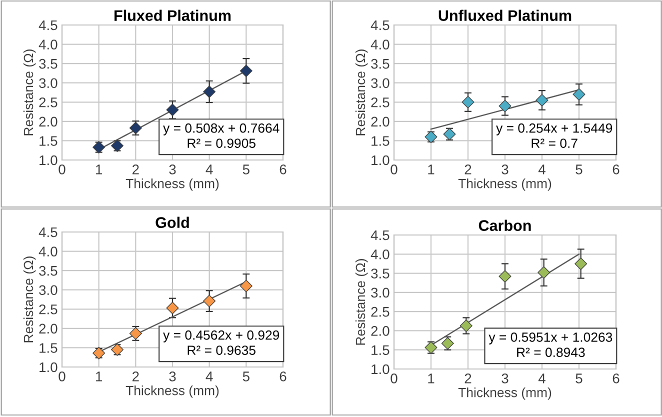 Image resolution: width=662 pixels, height=417 pixels. What do you see at coordinates (505, 15) in the screenshot?
I see `chart-title: Unfluxed Platinum` at bounding box center [505, 15].